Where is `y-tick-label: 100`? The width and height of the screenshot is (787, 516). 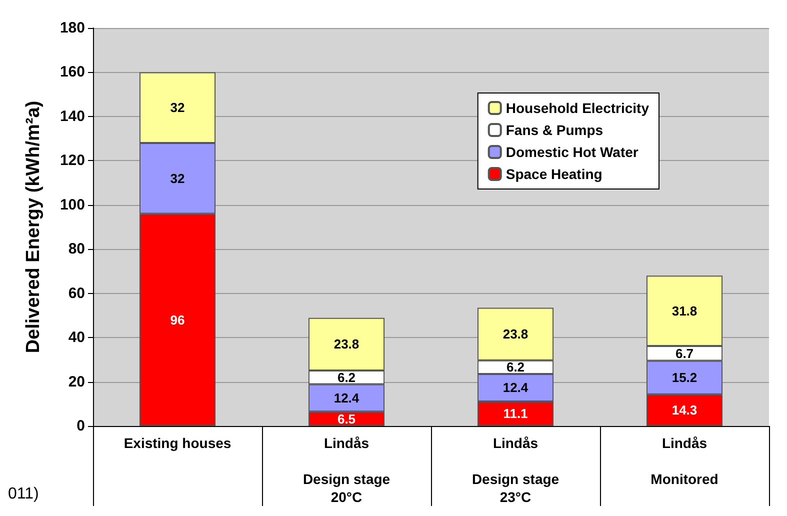 y-tick-label: 100 is located at coordinates (72, 205).